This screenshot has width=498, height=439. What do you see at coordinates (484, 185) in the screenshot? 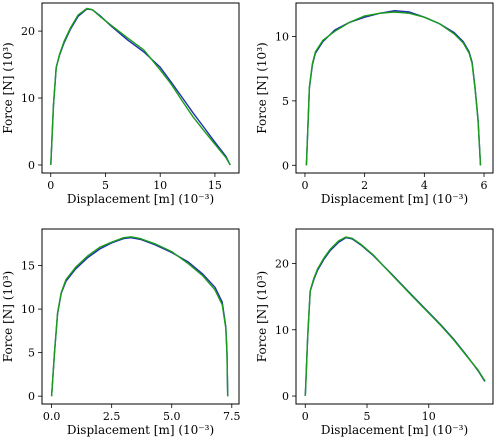
I see `x-tick-label: 6` at bounding box center [484, 185].